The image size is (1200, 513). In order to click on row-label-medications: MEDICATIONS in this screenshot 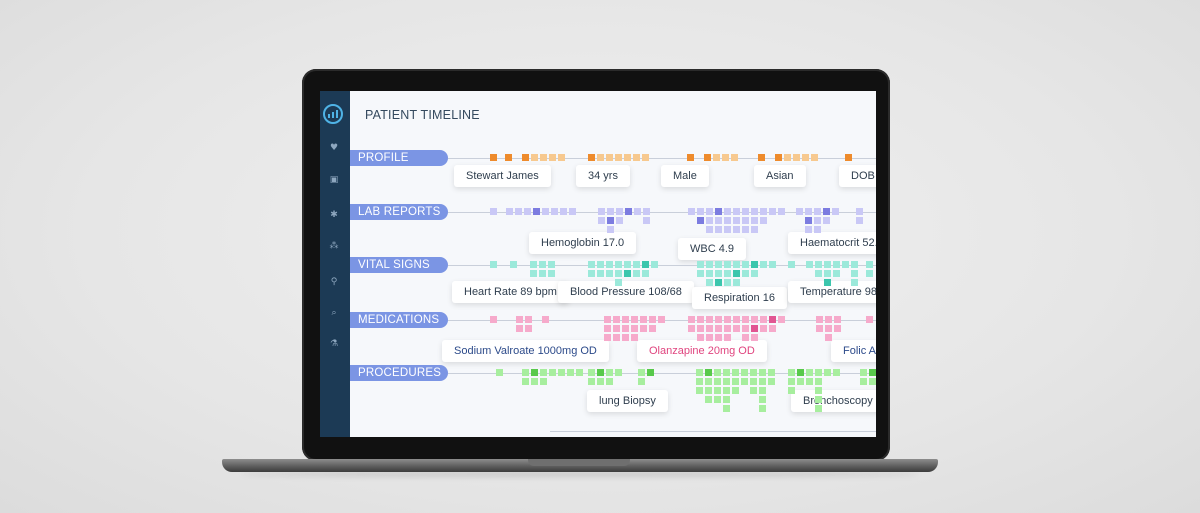, I will do `click(399, 320)`.